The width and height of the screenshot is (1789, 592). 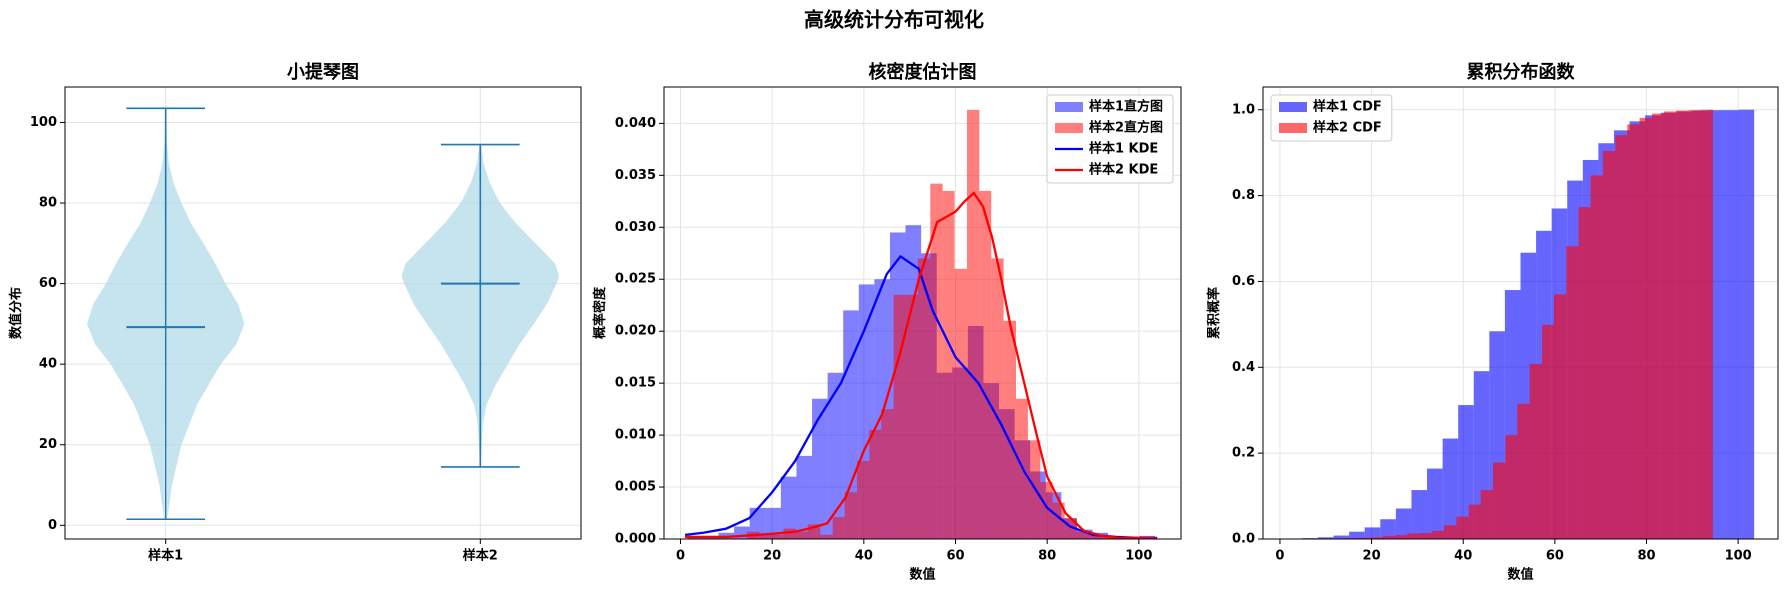 What do you see at coordinates (1243, 453) in the screenshot?
I see `y-tick-label: 0.2` at bounding box center [1243, 453].